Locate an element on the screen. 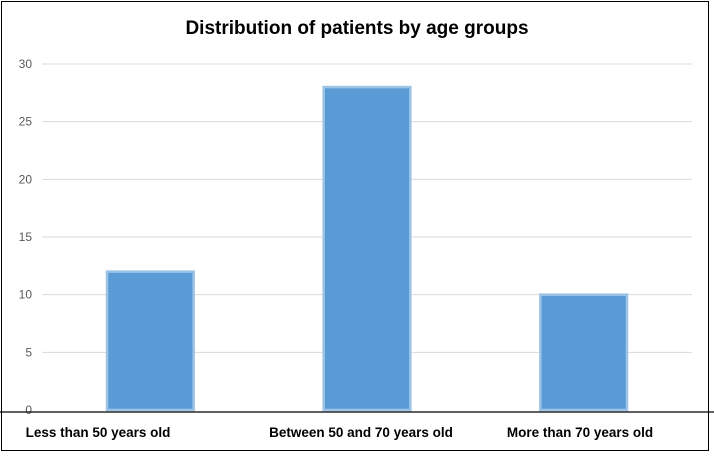 This screenshot has height=457, width=714. x-category-label: Between 50 and 70 years old is located at coordinates (361, 432).